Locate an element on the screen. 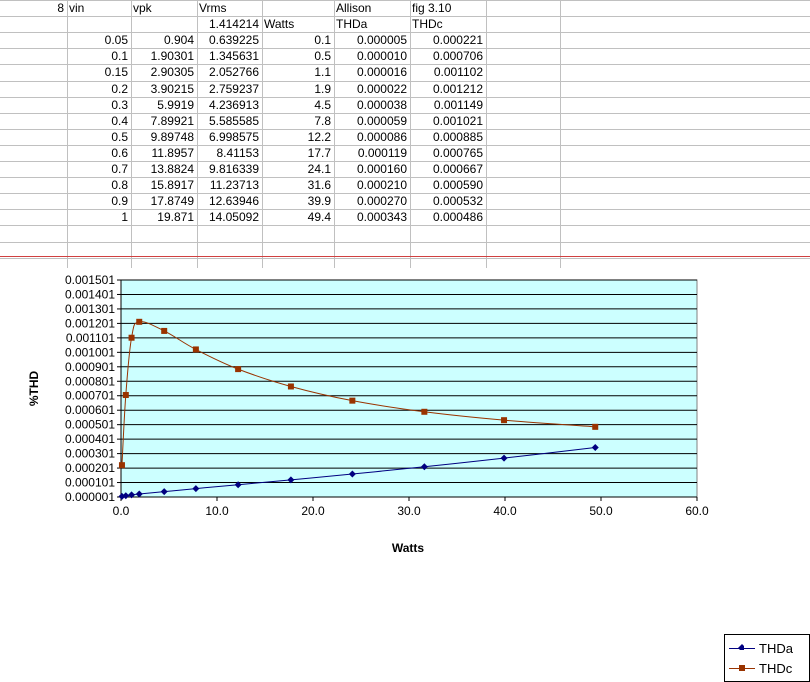 This screenshot has height=682, width=810. sheet-cell: 14.05092 is located at coordinates (233, 217).